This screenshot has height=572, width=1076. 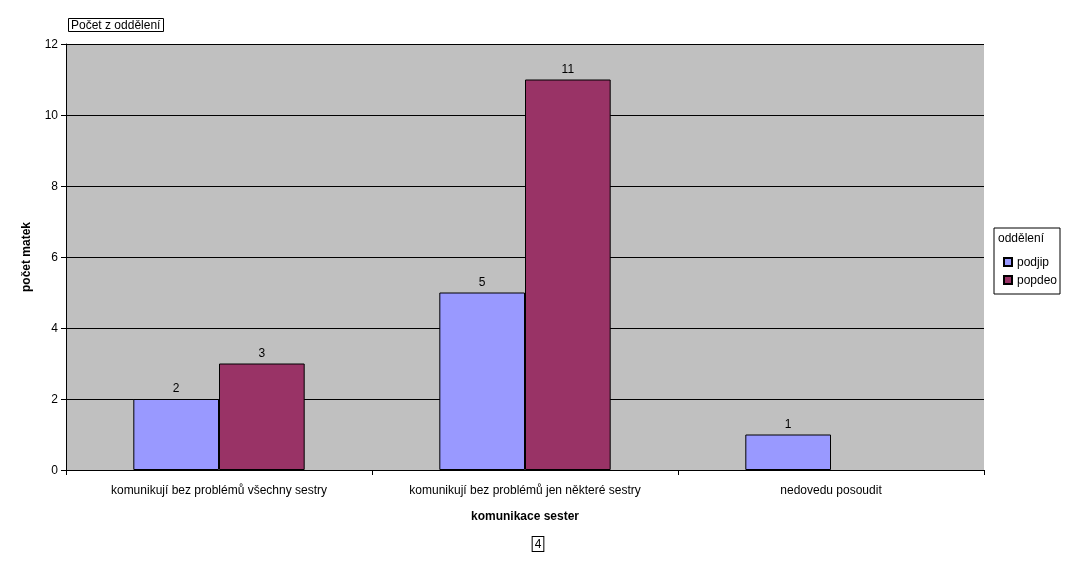 I want to click on legend-label: popdeo, so click(x=1037, y=280).